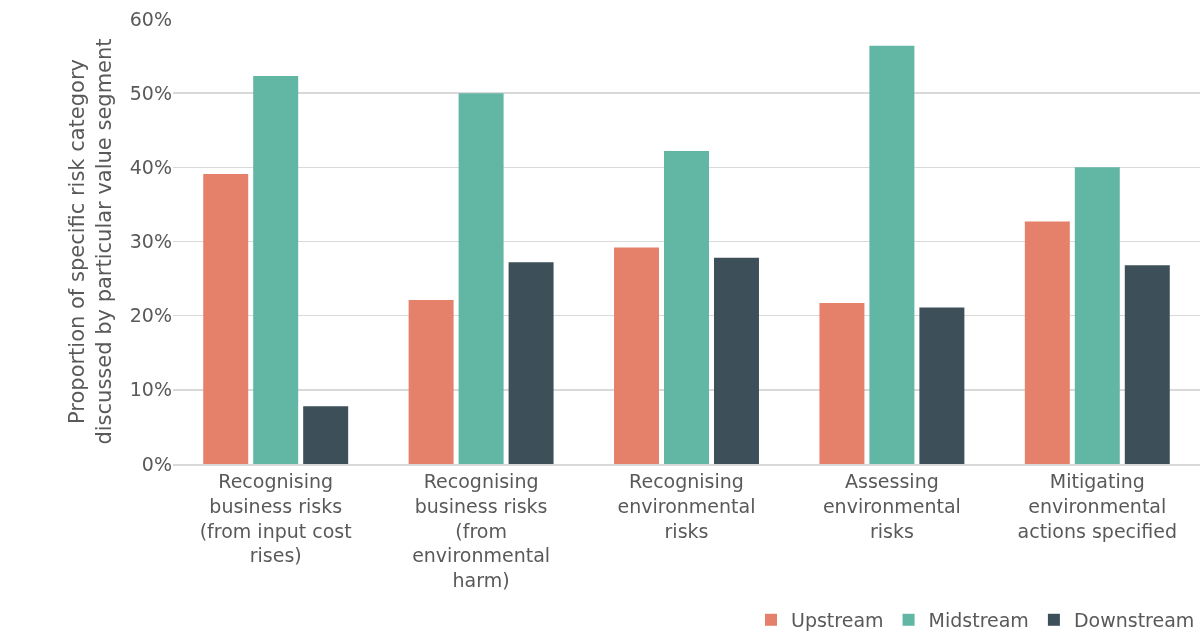  What do you see at coordinates (156, 463) in the screenshot?
I see `y-tick-label: 0%` at bounding box center [156, 463].